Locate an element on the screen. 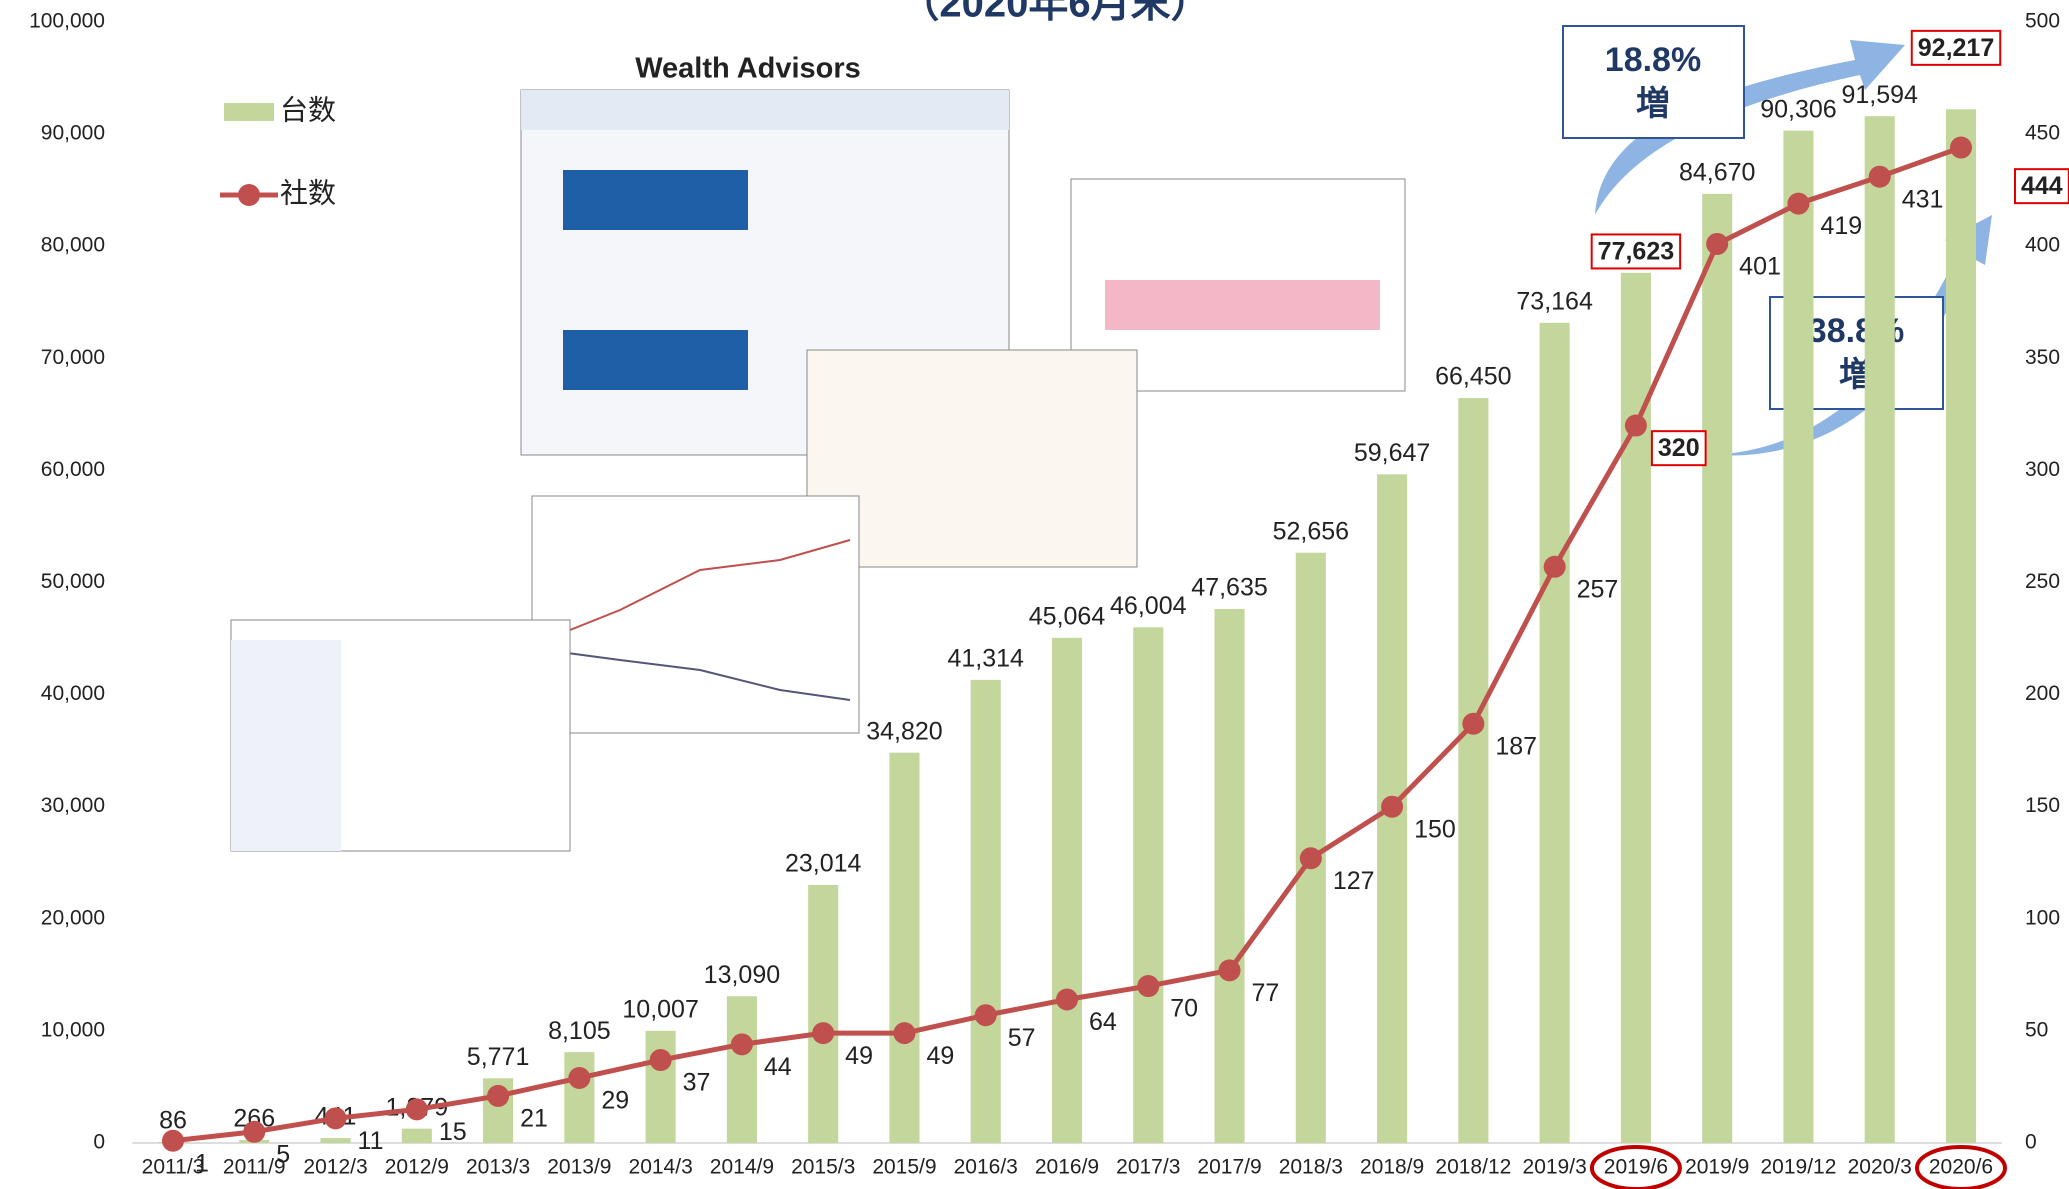 The height and width of the screenshot is (1189, 2069). line-value-label: 1 is located at coordinates (202, 1163).